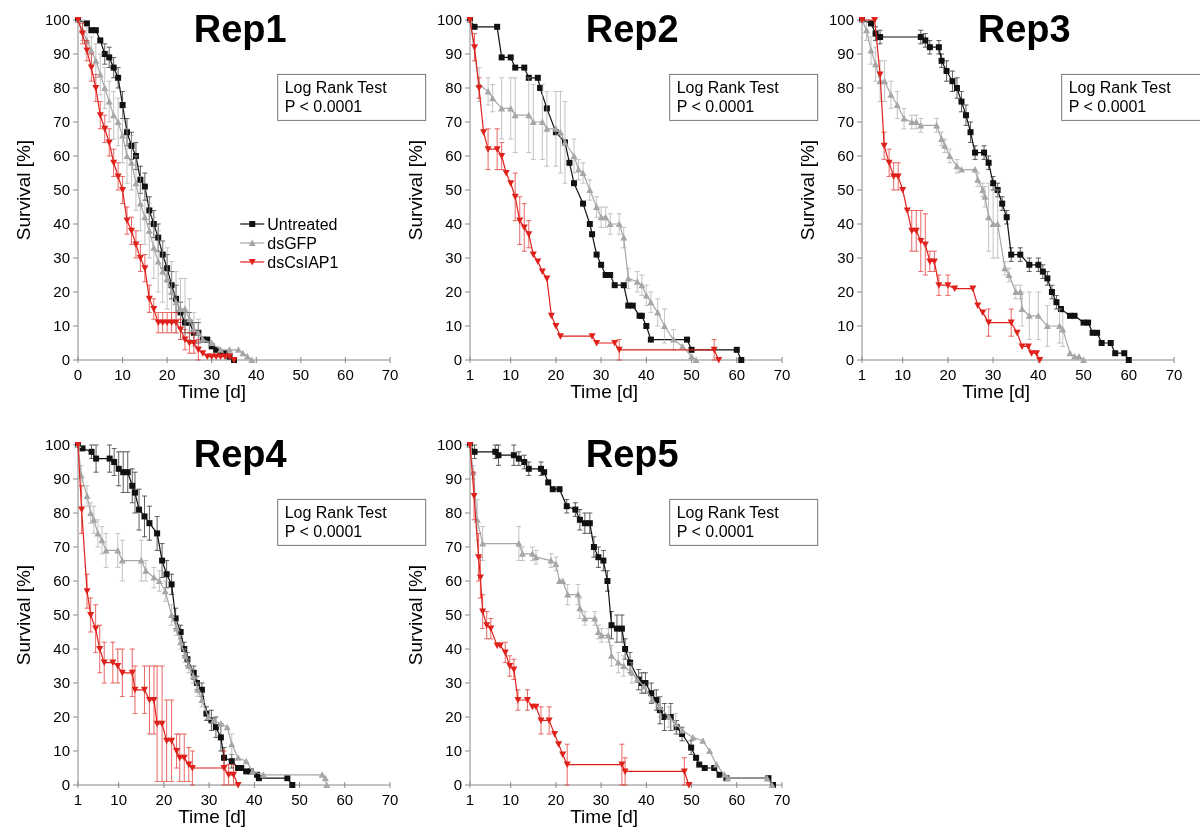 The height and width of the screenshot is (831, 1200). I want to click on legend-label: dsGFP, so click(292, 243).